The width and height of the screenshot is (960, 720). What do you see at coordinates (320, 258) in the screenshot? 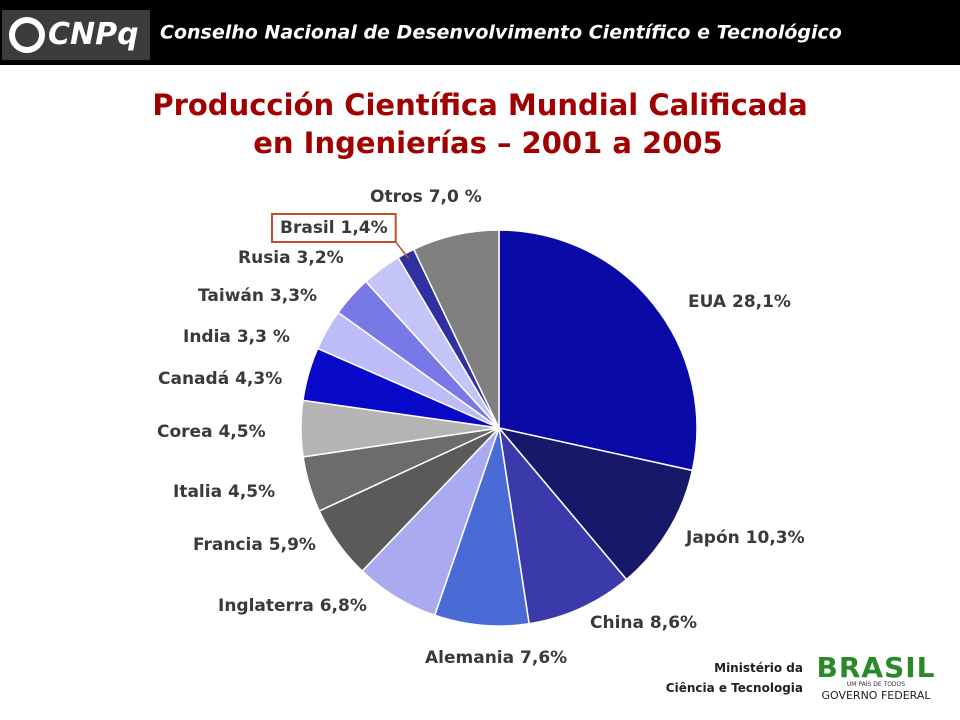
I see `value-label: 3,2%` at bounding box center [320, 258].